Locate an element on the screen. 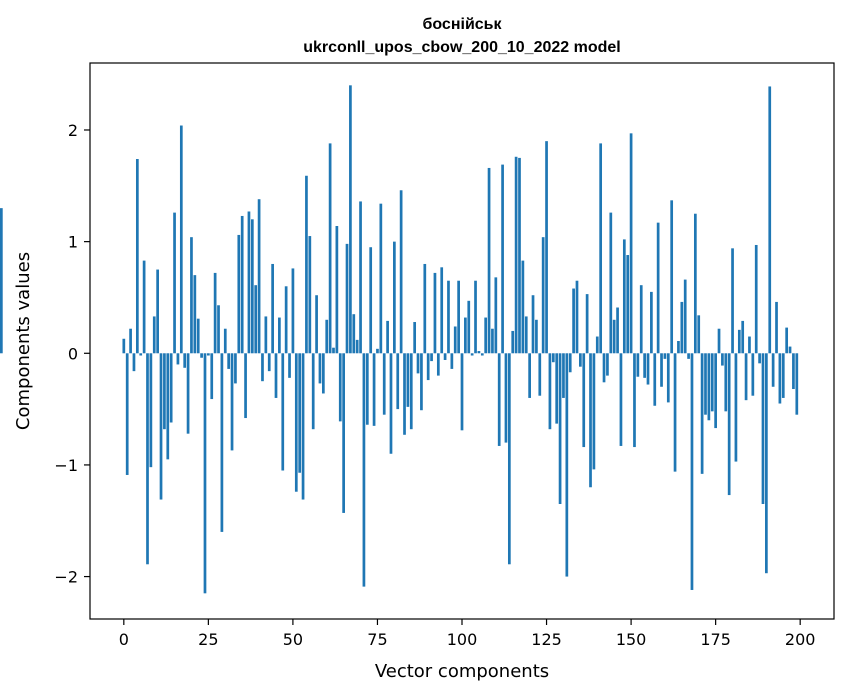 The width and height of the screenshot is (847, 696). y-tick-label: 0 is located at coordinates (73, 353).